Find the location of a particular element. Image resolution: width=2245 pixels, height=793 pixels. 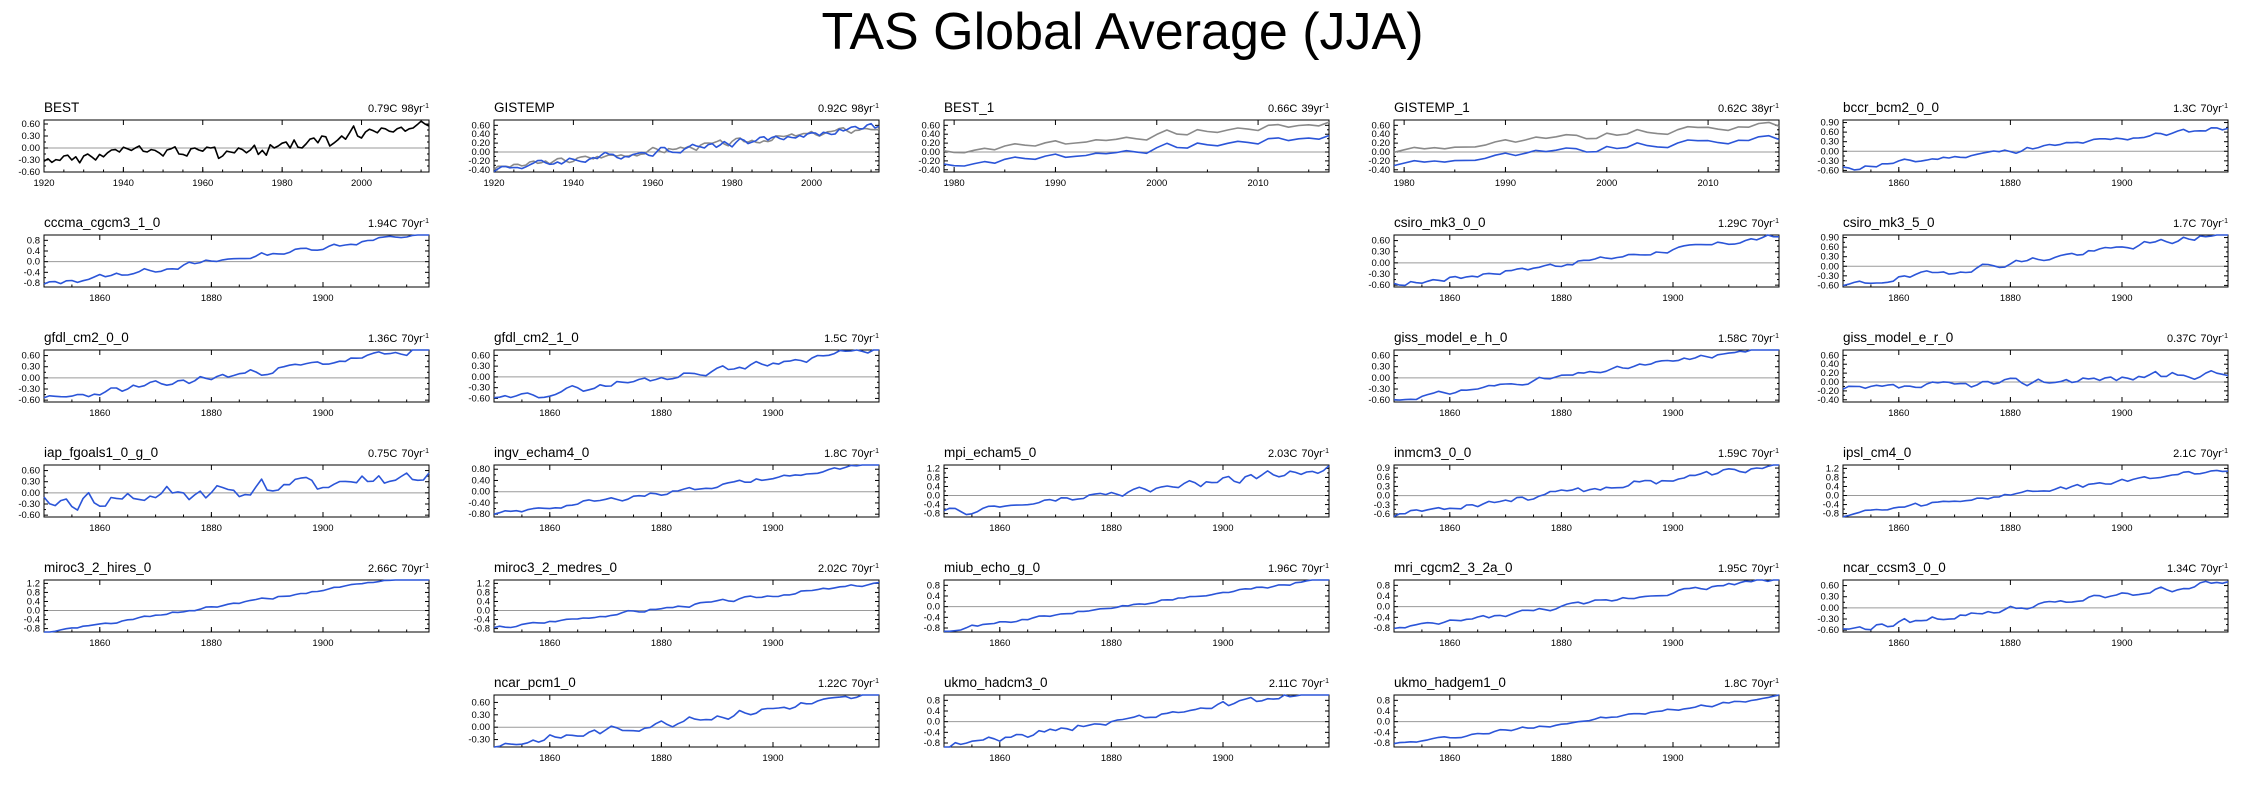

y-tick-label: -0.30 is located at coordinates (29, 504).